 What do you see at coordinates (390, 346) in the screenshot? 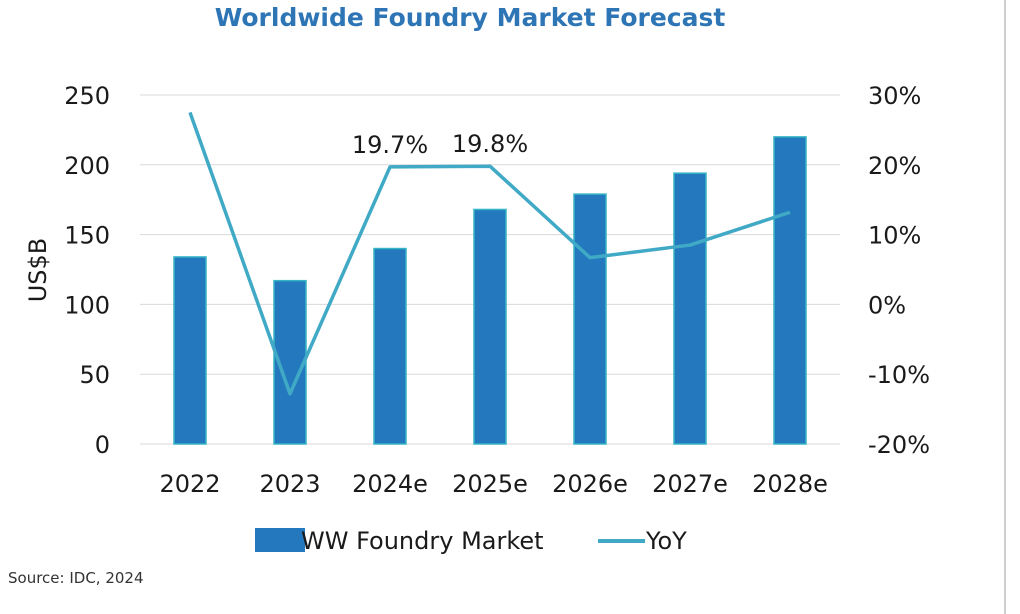
I see `bar-2024e` at bounding box center [390, 346].